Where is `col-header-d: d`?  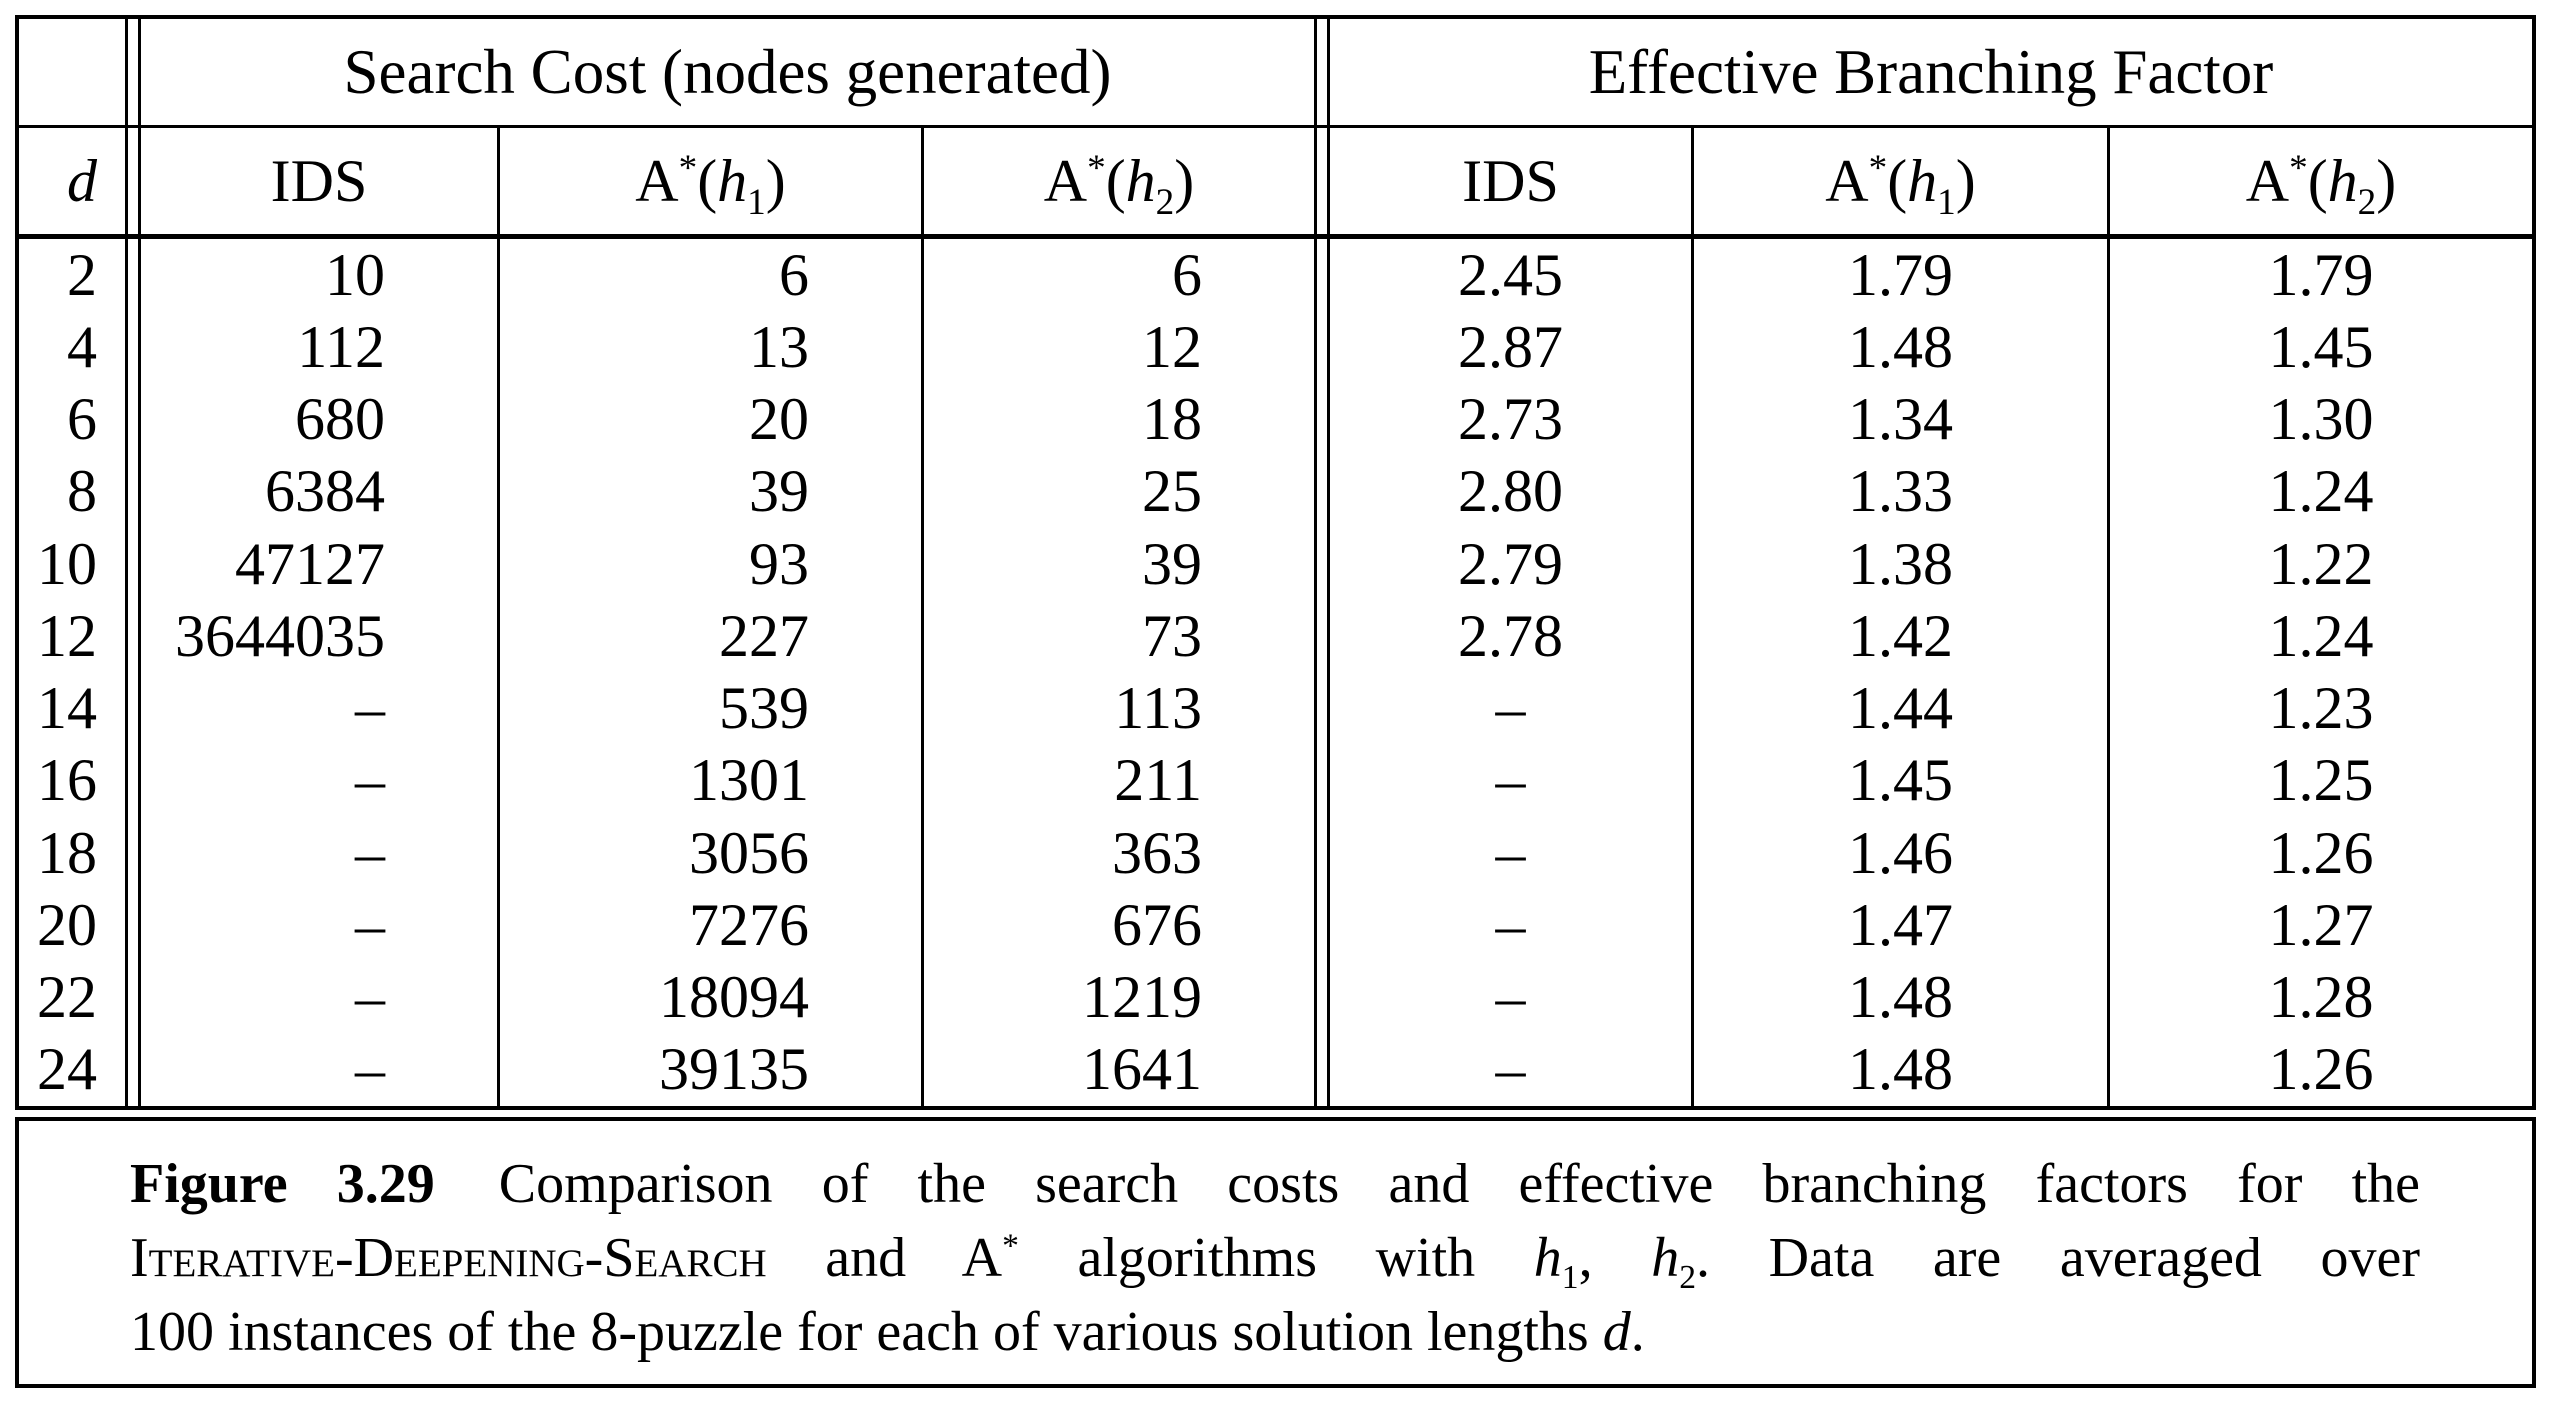
col-header-d: d is located at coordinates (72, 183).